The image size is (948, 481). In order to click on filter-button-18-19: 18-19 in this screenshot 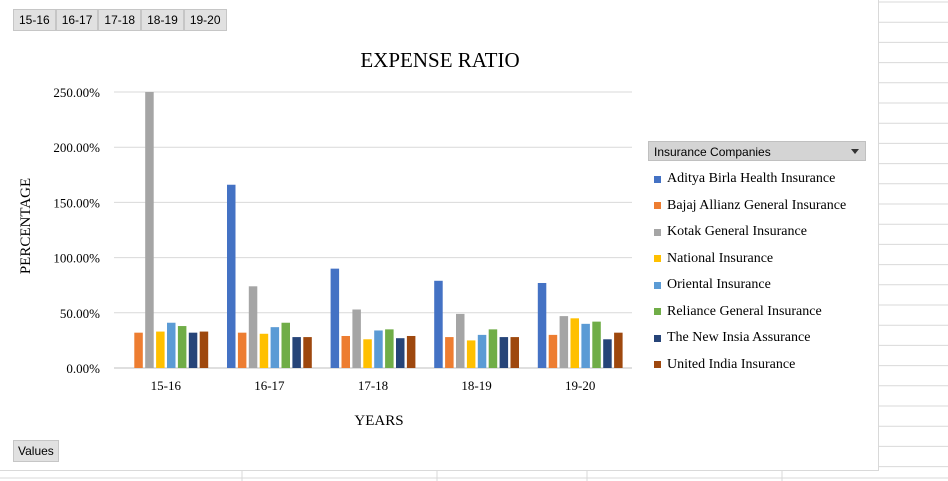, I will do `click(162, 20)`.